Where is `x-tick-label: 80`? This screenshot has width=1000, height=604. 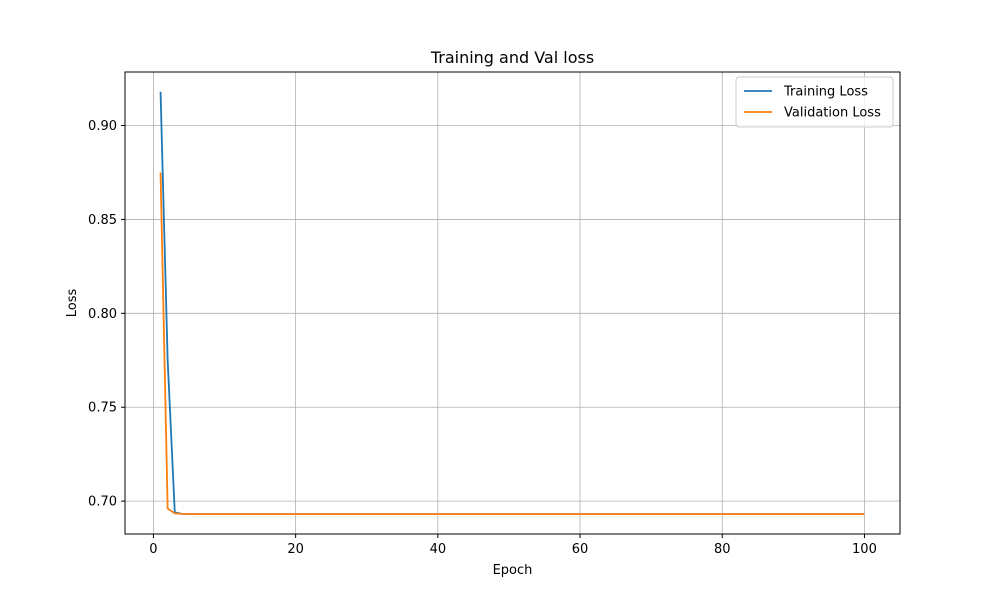 x-tick-label: 80 is located at coordinates (722, 549).